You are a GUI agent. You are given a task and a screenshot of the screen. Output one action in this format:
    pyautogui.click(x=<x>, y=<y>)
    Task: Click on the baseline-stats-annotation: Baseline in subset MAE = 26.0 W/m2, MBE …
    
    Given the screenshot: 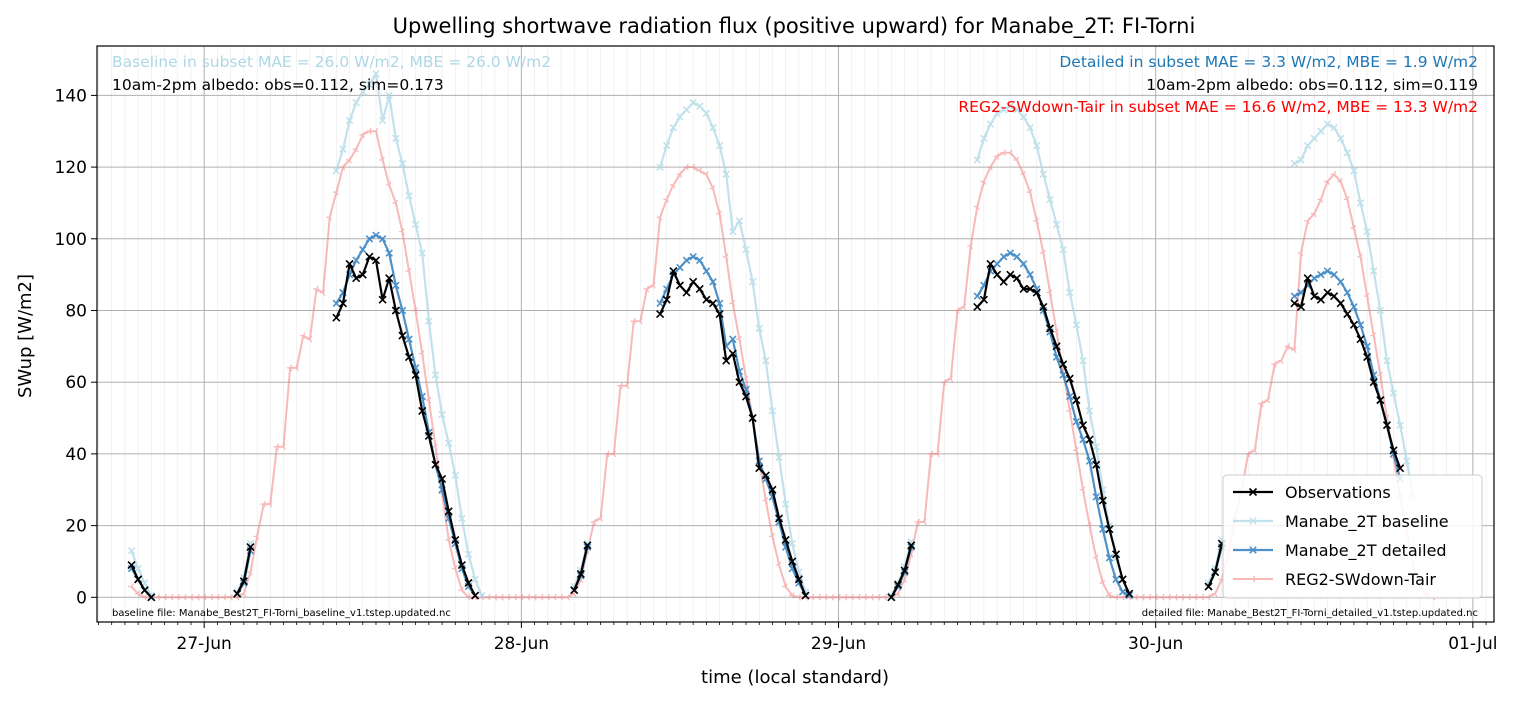 What is the action you would take?
    pyautogui.click(x=331, y=62)
    